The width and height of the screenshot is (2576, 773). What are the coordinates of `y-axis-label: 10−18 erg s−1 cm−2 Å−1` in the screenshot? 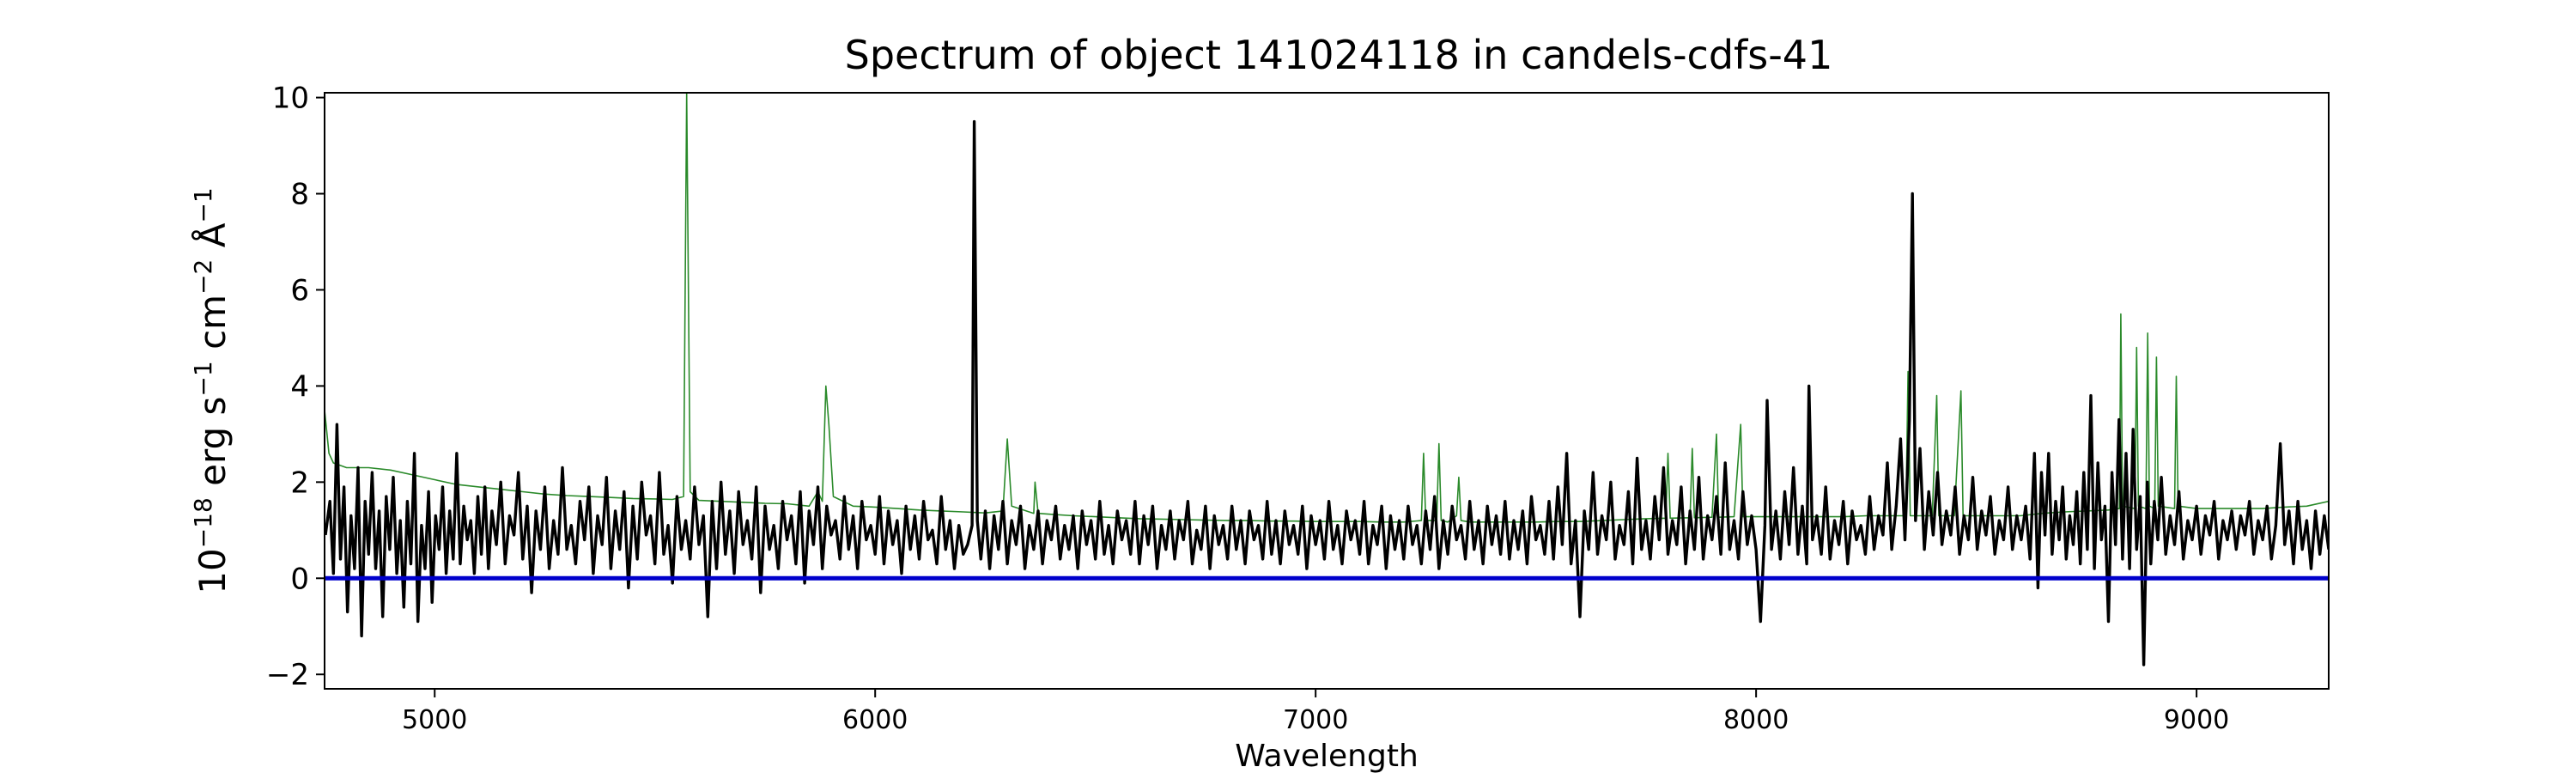 It's located at (212, 390).